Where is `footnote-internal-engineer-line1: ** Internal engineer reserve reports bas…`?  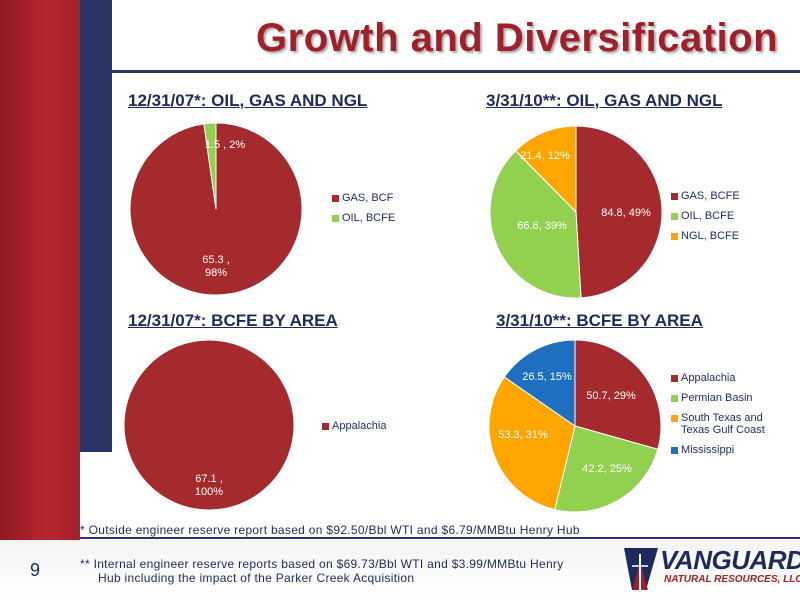
footnote-internal-engineer-line1: ** Internal engineer reserve reports bas… is located at coordinates (322, 564).